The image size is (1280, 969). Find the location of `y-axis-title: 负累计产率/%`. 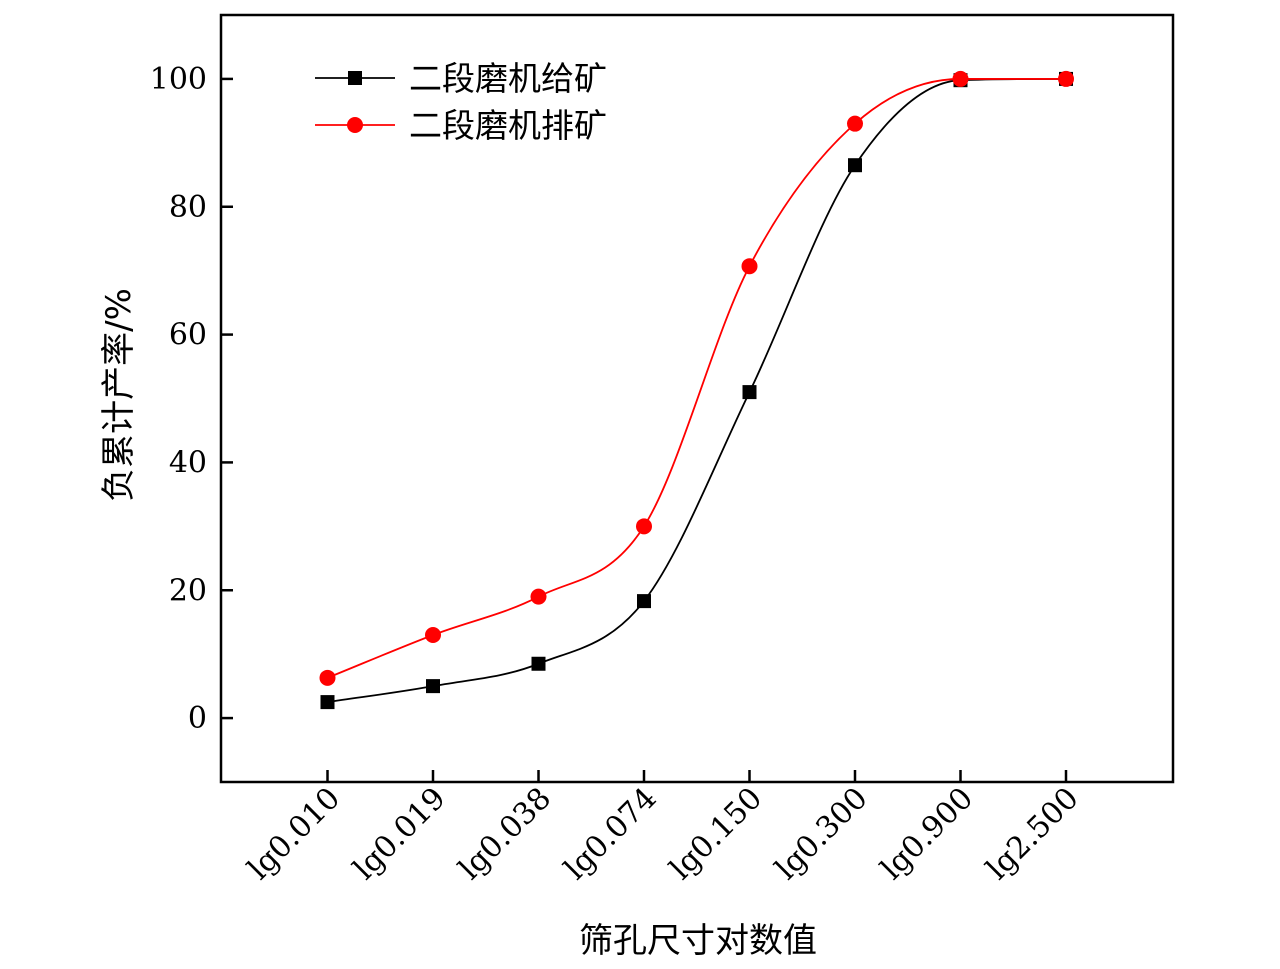

y-axis-title: 负累计产率/% is located at coordinates (119, 395).